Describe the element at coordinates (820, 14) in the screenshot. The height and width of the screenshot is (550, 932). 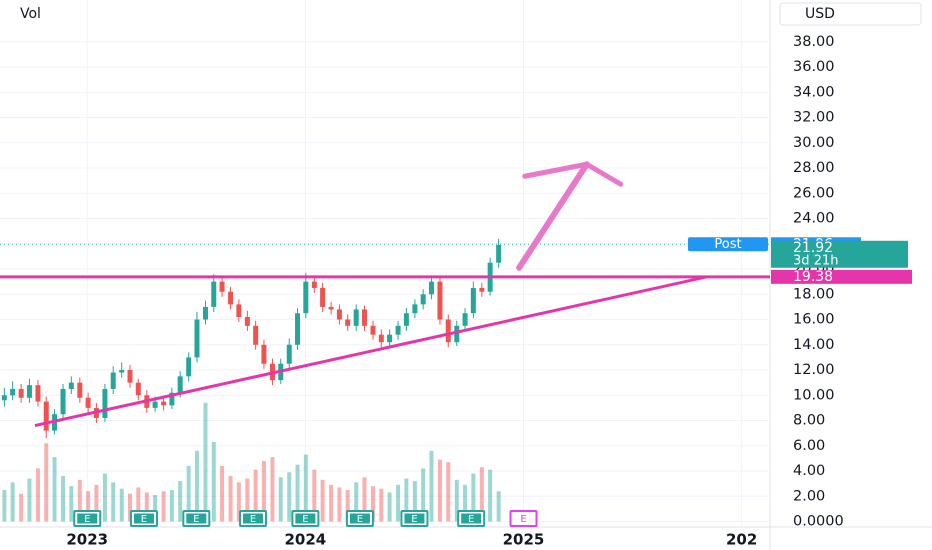
I see `currency: USD` at that location.